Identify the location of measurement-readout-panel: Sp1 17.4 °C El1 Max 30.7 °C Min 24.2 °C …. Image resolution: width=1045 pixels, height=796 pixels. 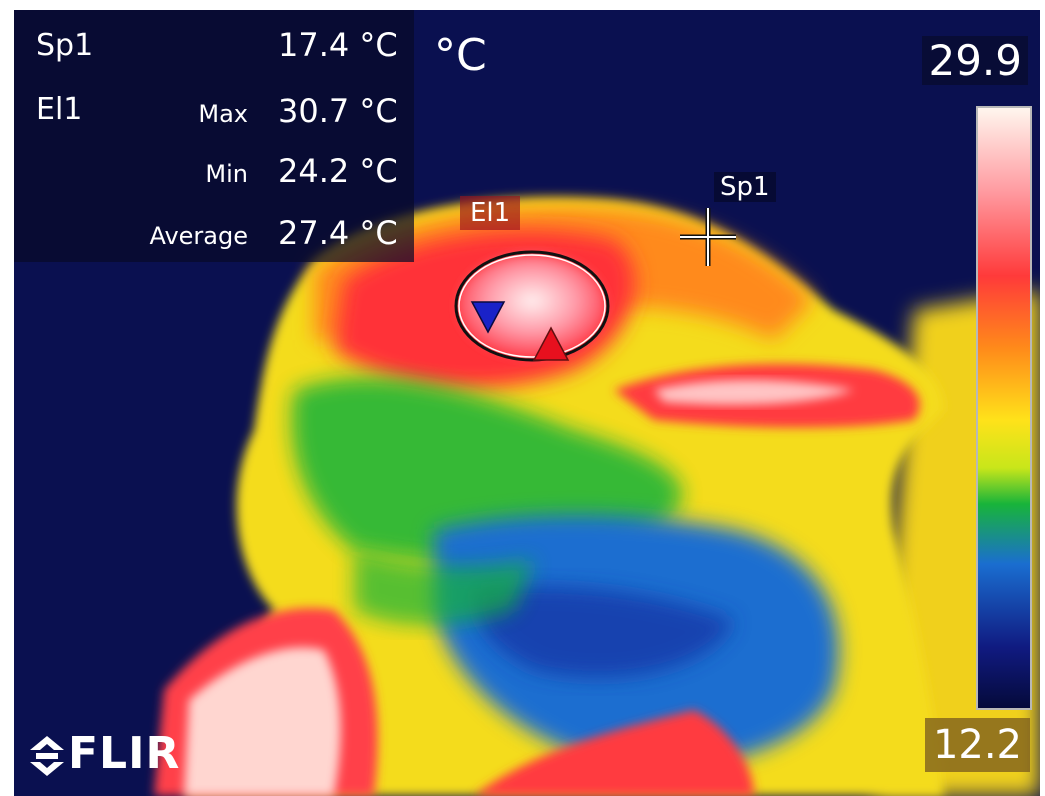
(214, 136).